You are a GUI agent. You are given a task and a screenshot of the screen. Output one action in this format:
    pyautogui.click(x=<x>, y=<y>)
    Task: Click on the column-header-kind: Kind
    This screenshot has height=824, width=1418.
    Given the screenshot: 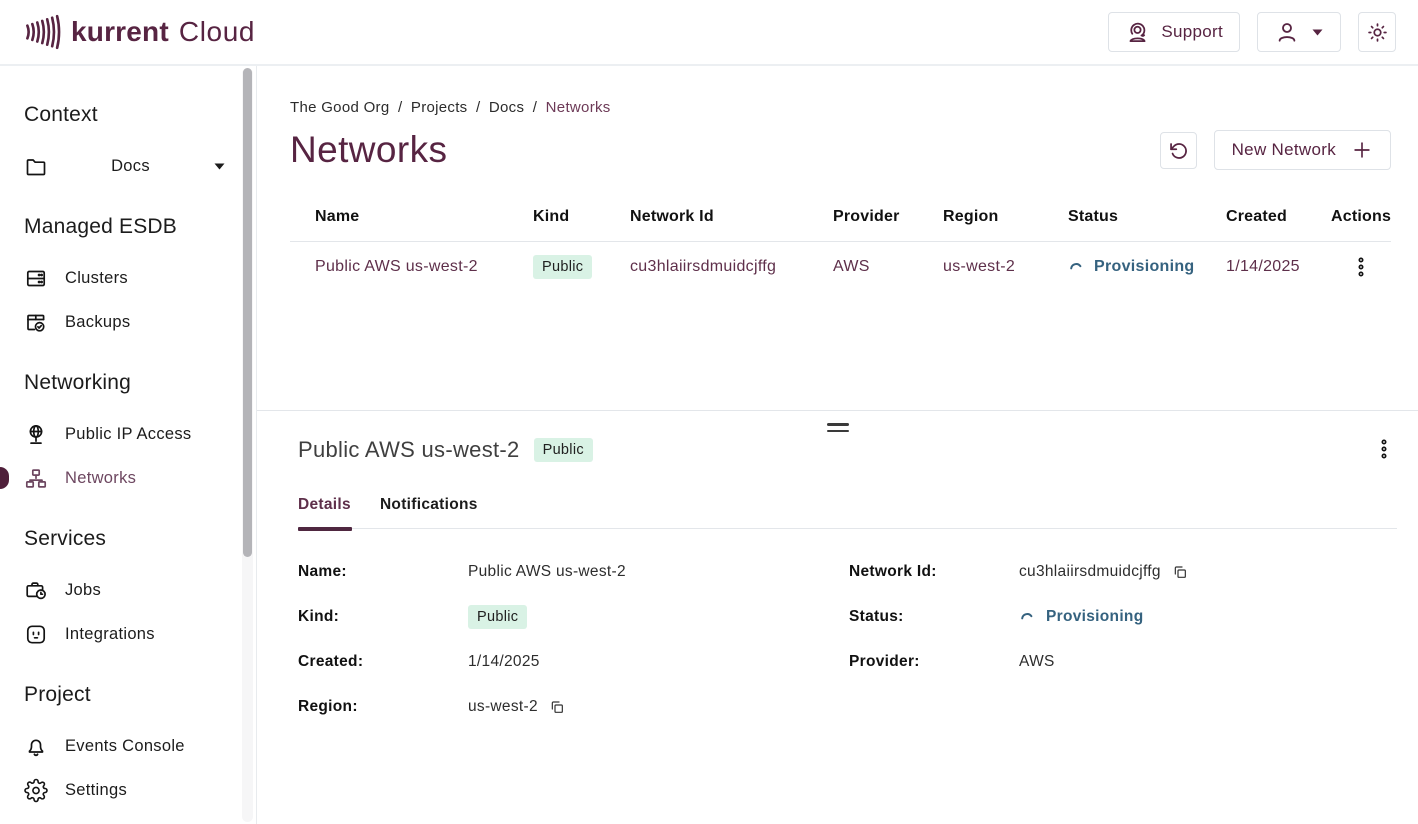 What is the action you would take?
    pyautogui.click(x=581, y=225)
    